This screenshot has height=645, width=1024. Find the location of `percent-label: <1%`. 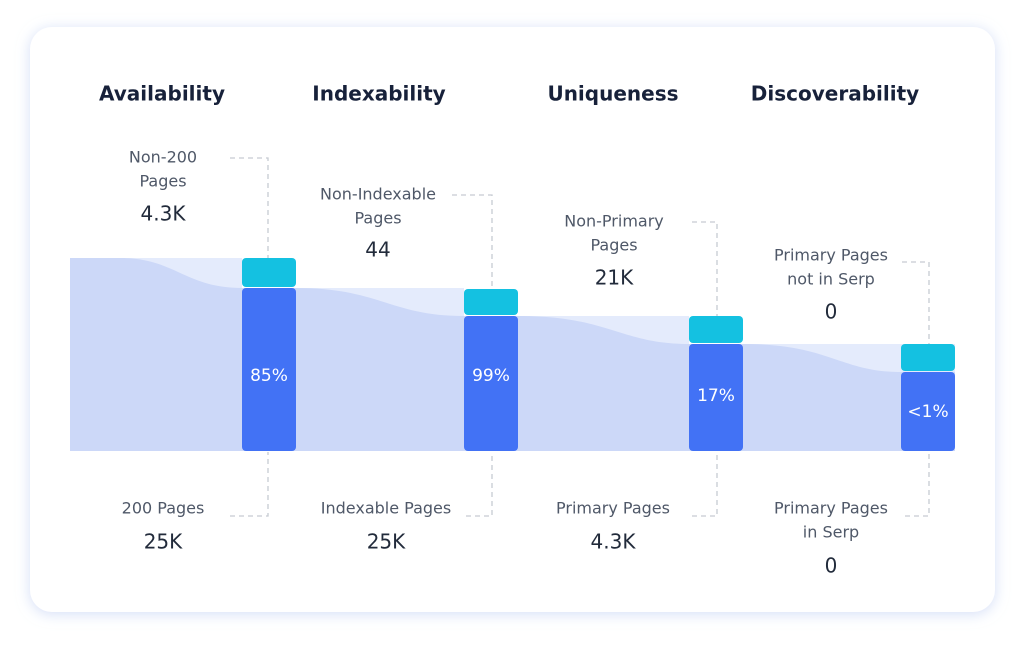

percent-label: <1% is located at coordinates (927, 412).